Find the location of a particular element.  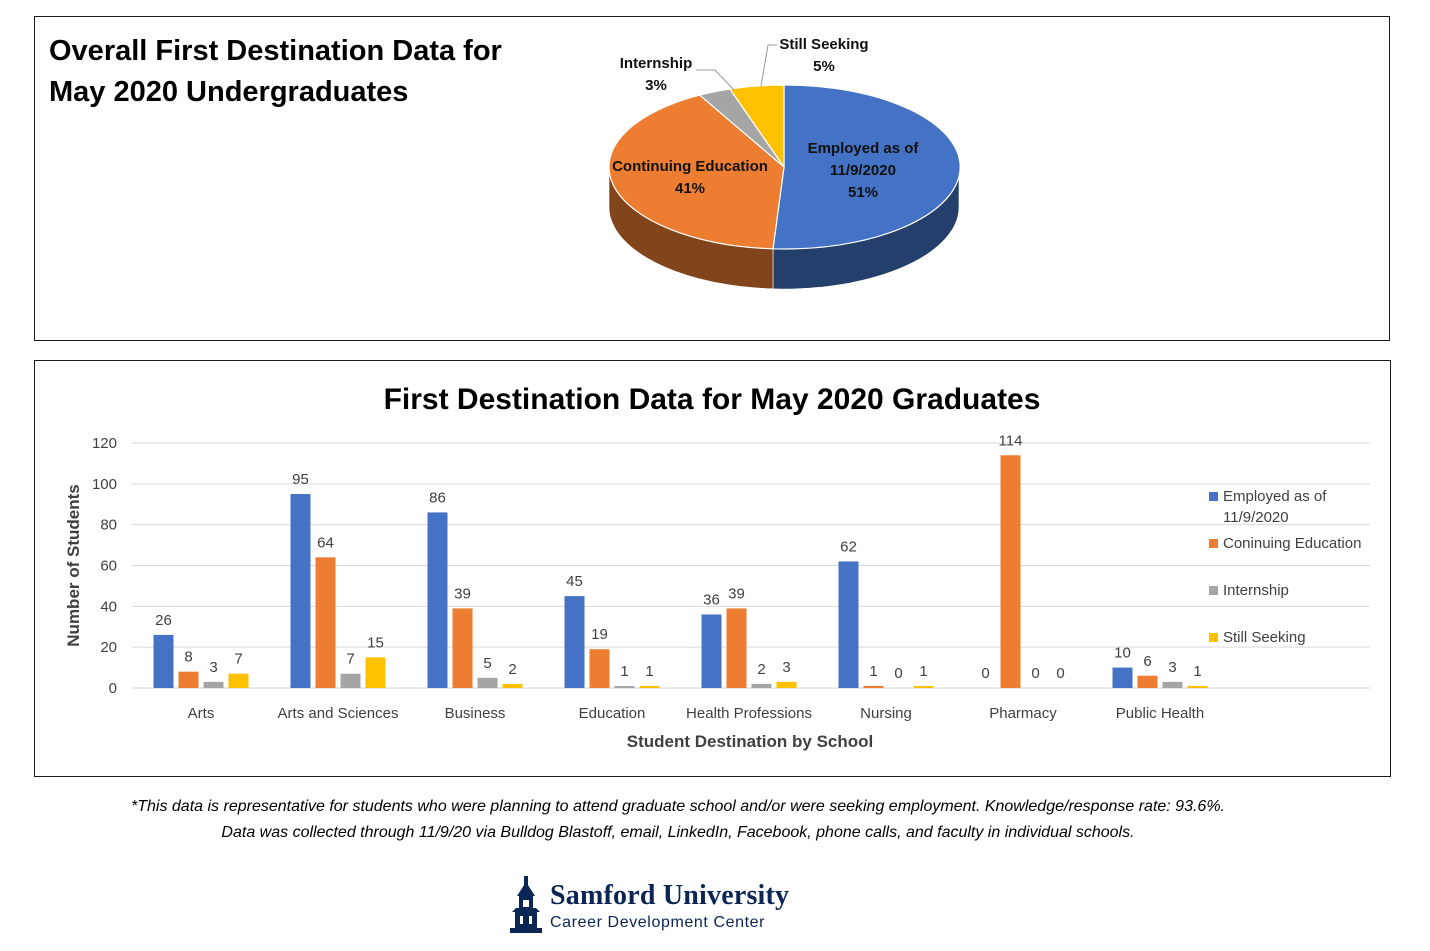

bar-education-internship is located at coordinates (624, 686).